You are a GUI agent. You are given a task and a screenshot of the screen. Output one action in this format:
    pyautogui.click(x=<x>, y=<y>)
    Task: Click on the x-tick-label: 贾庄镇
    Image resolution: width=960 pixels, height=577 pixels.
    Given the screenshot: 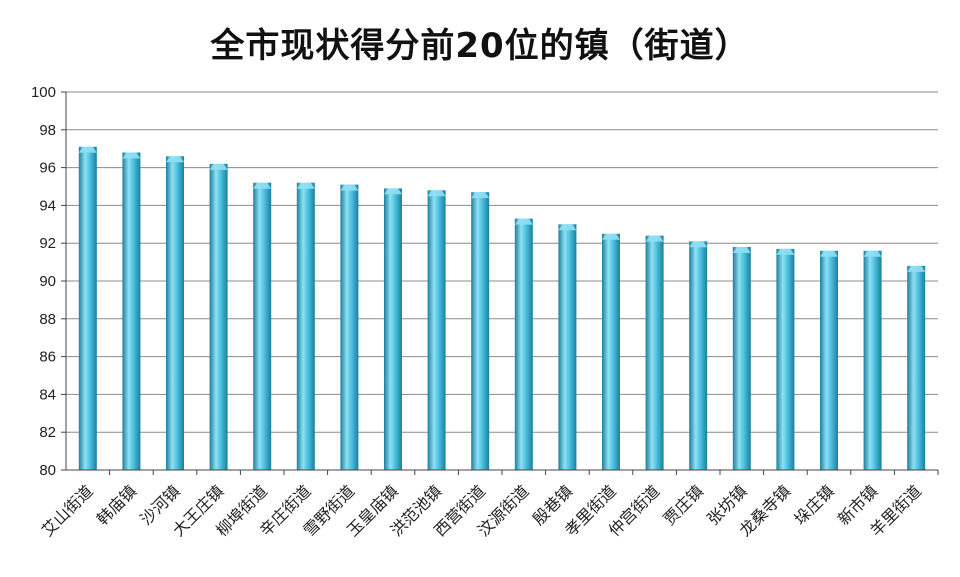 What is the action you would take?
    pyautogui.click(x=683, y=504)
    